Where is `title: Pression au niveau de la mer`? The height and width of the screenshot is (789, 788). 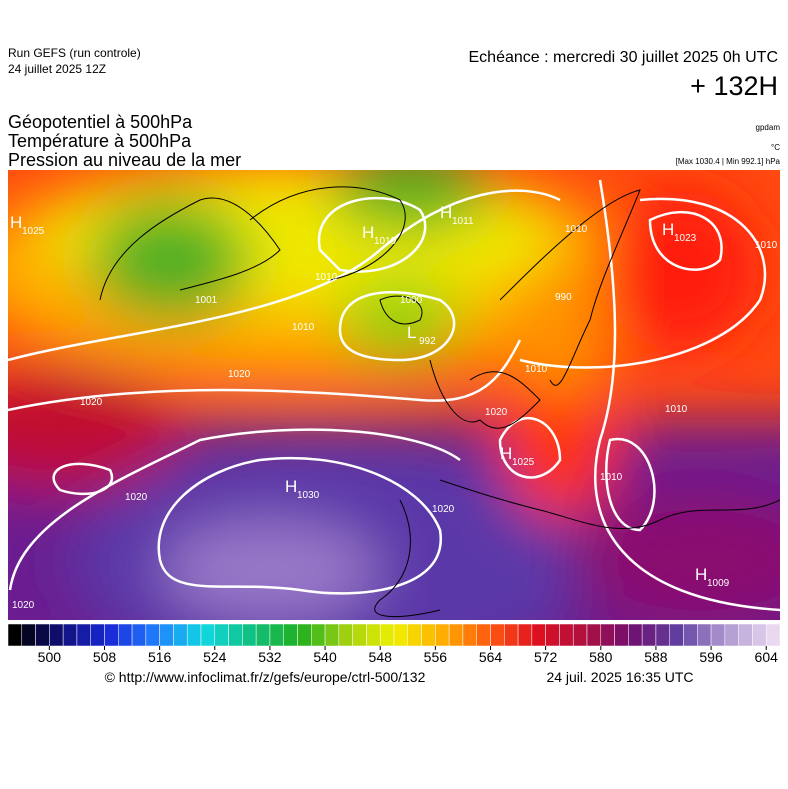
title: Pression au niveau de la mer is located at coordinates (124, 160).